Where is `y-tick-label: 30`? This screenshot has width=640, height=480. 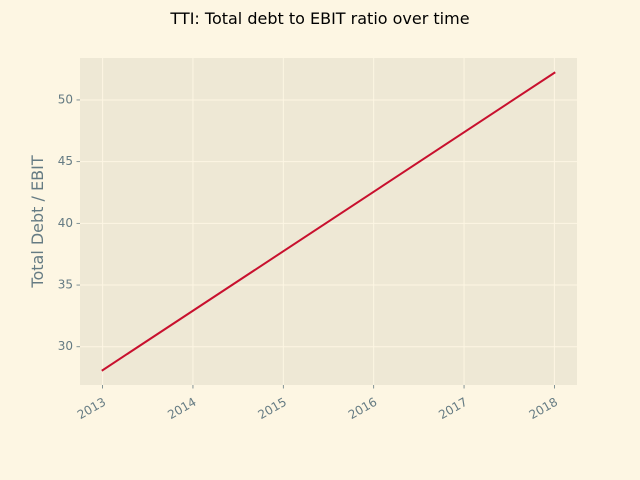 y-tick-label: 30 is located at coordinates (65, 346).